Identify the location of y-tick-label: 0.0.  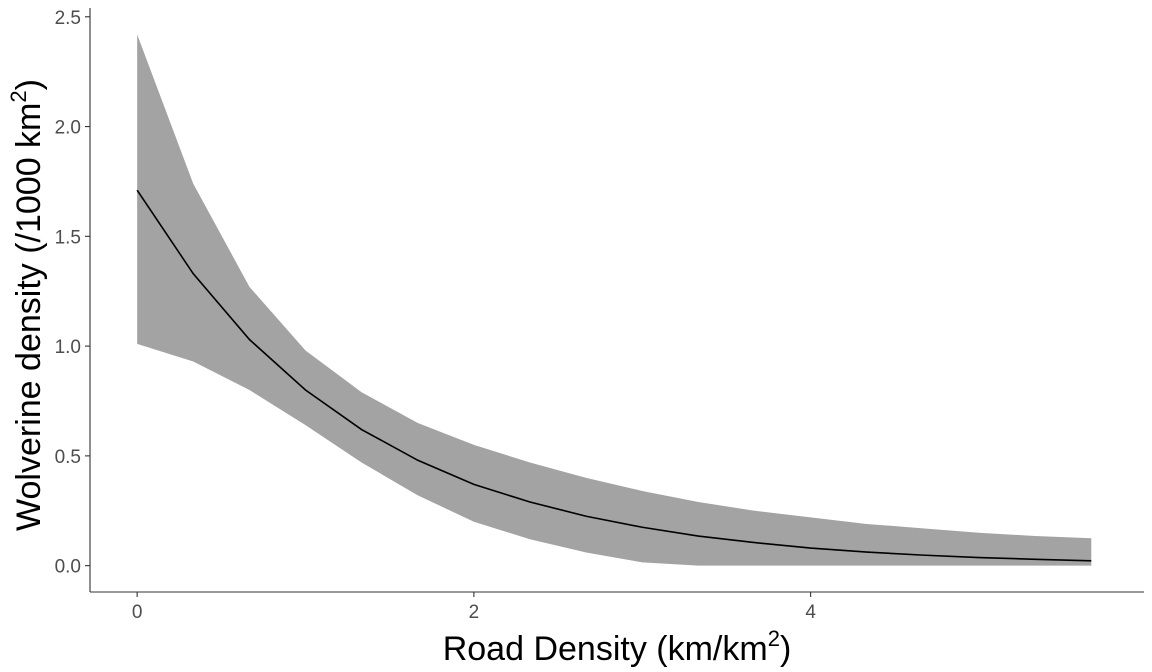
(68, 567).